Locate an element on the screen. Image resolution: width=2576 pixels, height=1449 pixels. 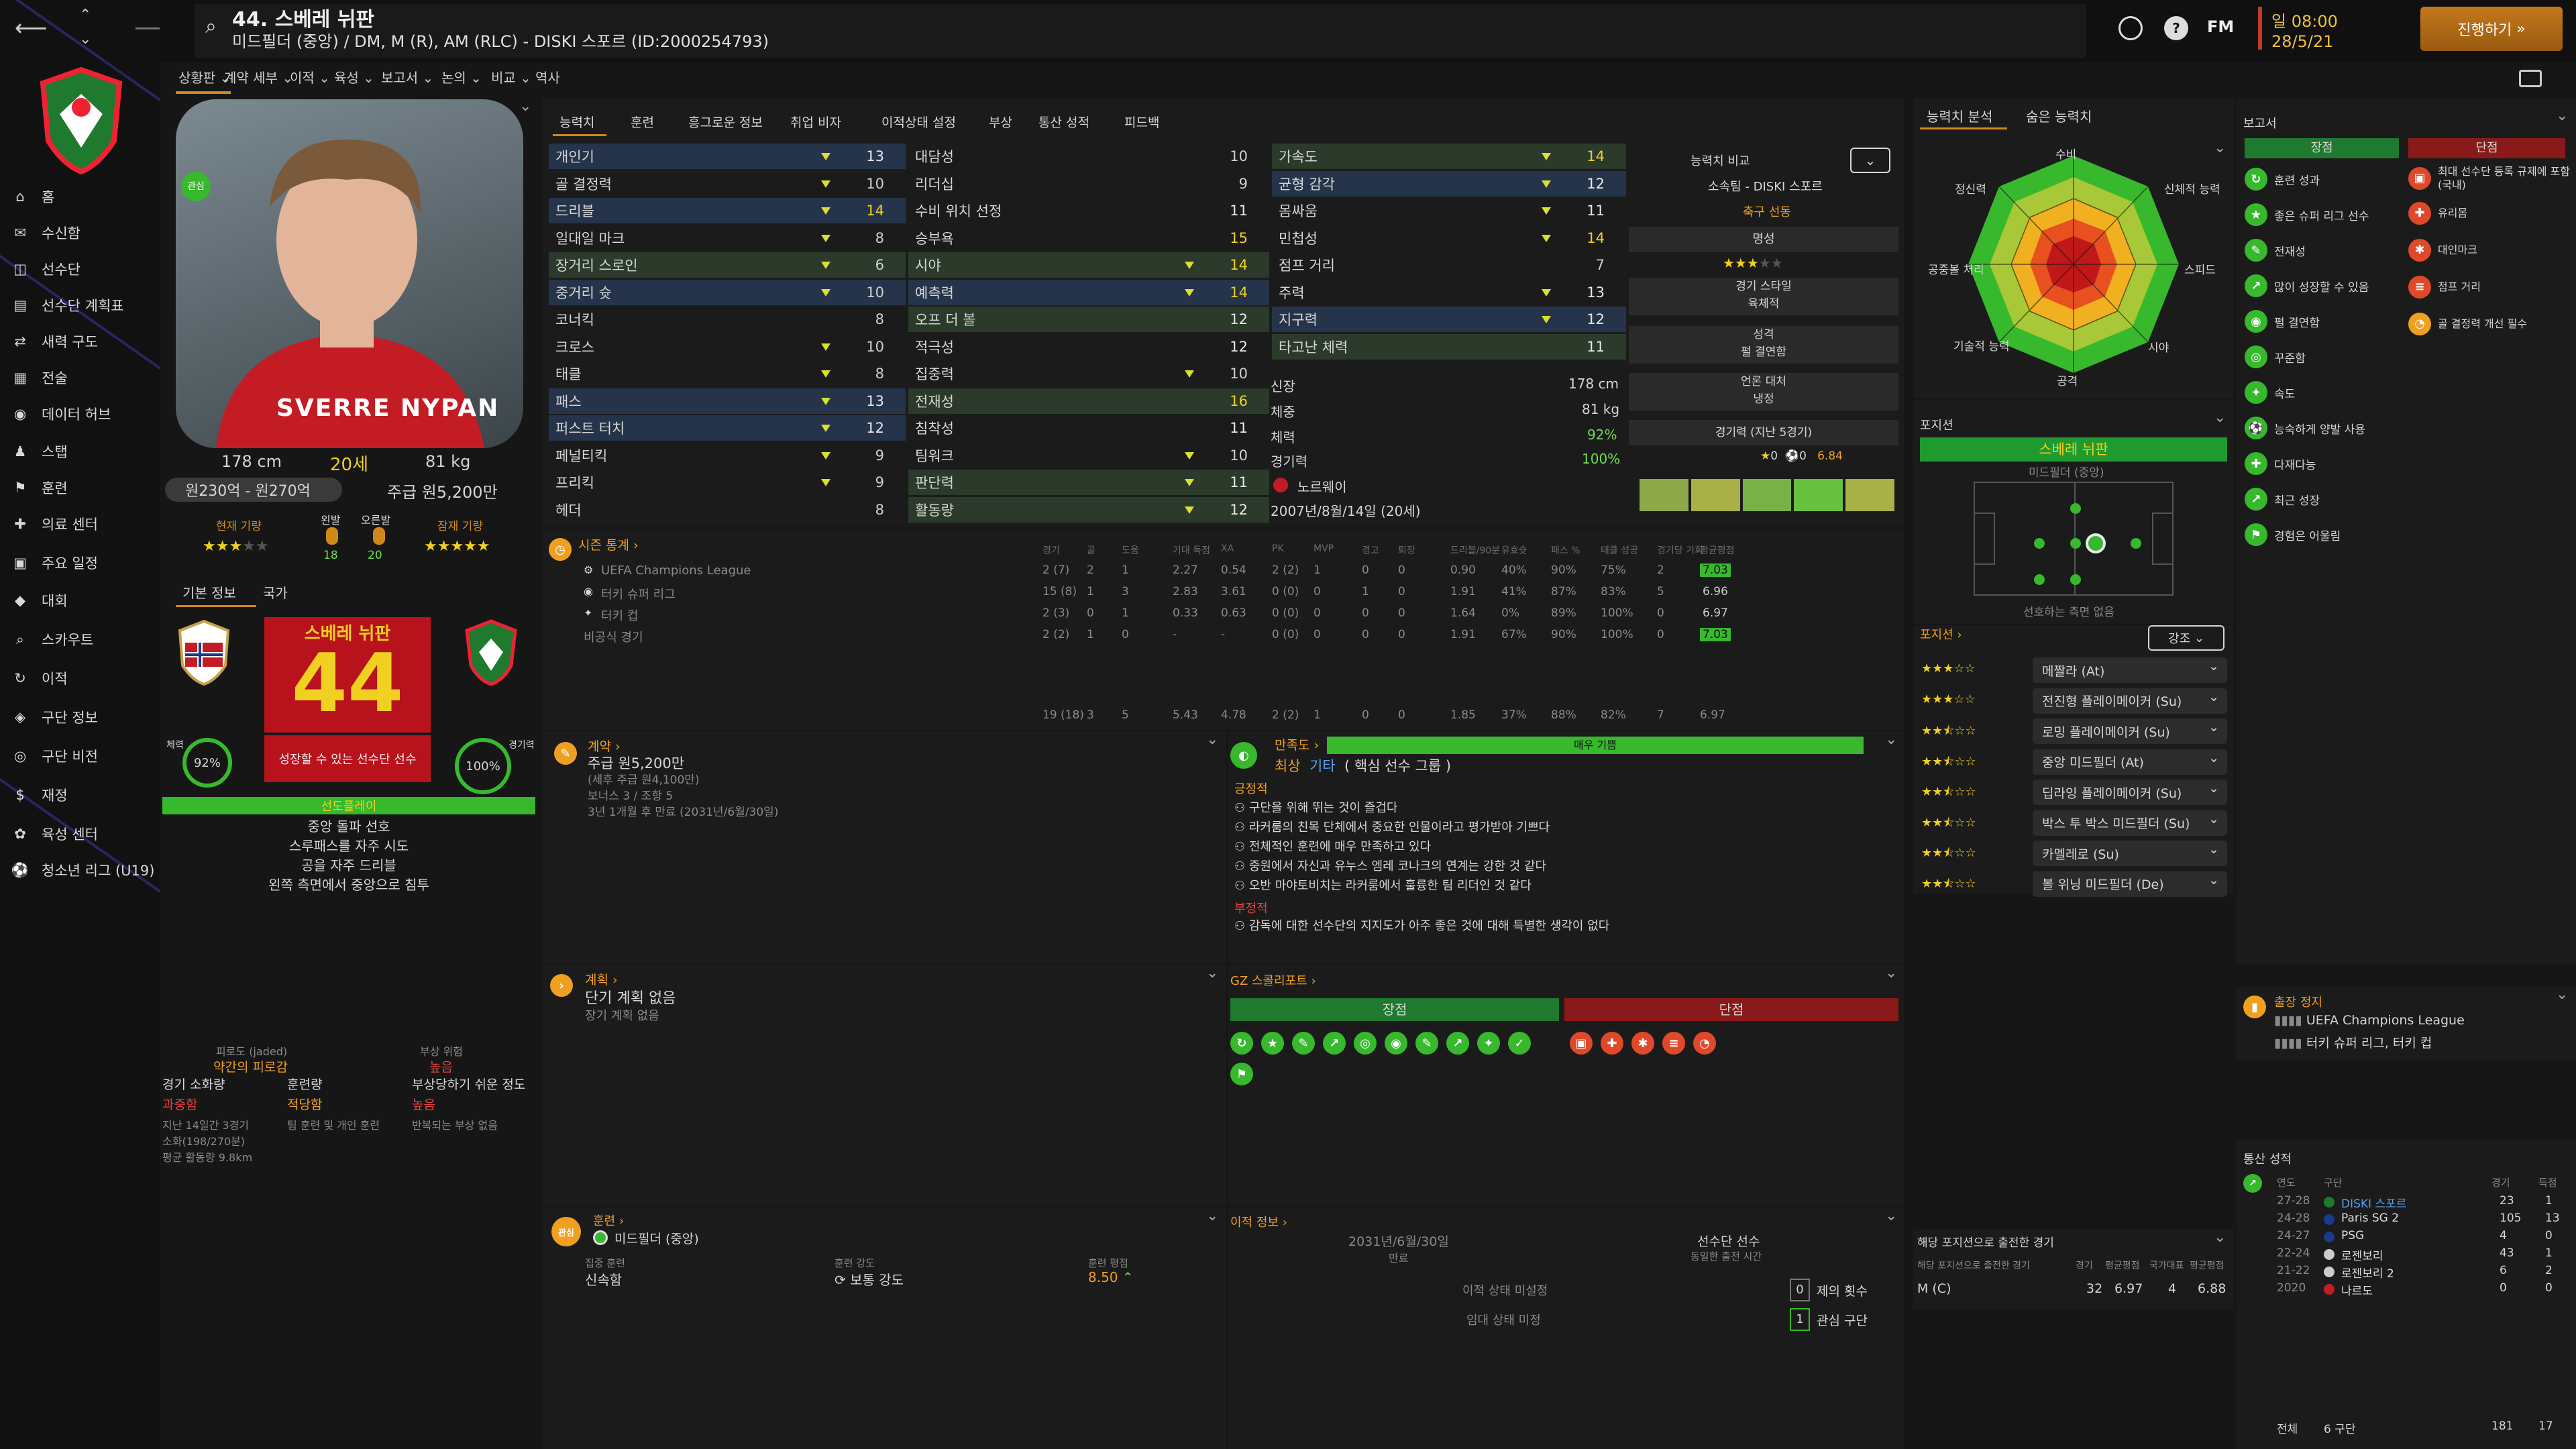
played-collapse-icon: ⌄ is located at coordinates (2220, 1237).